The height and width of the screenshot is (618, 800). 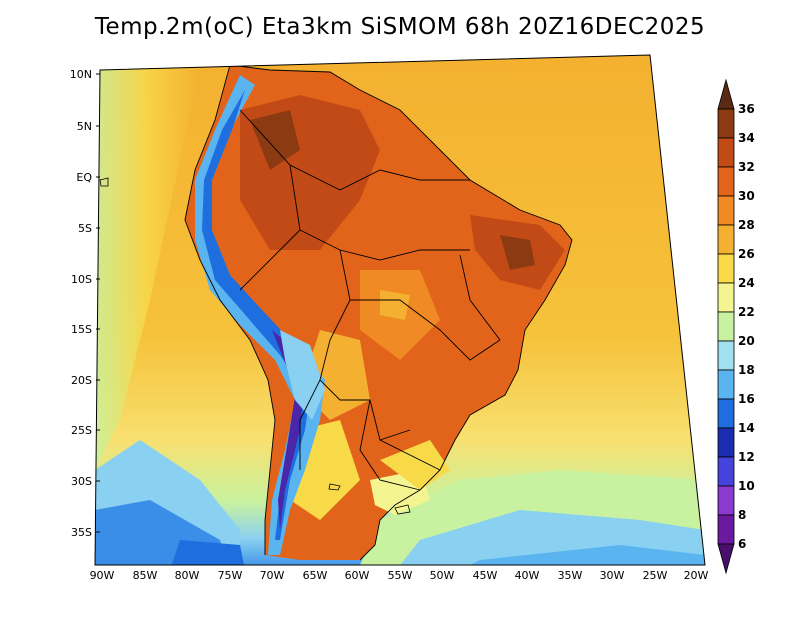 What do you see at coordinates (742, 515) in the screenshot?
I see `colorbar-label: 8` at bounding box center [742, 515].